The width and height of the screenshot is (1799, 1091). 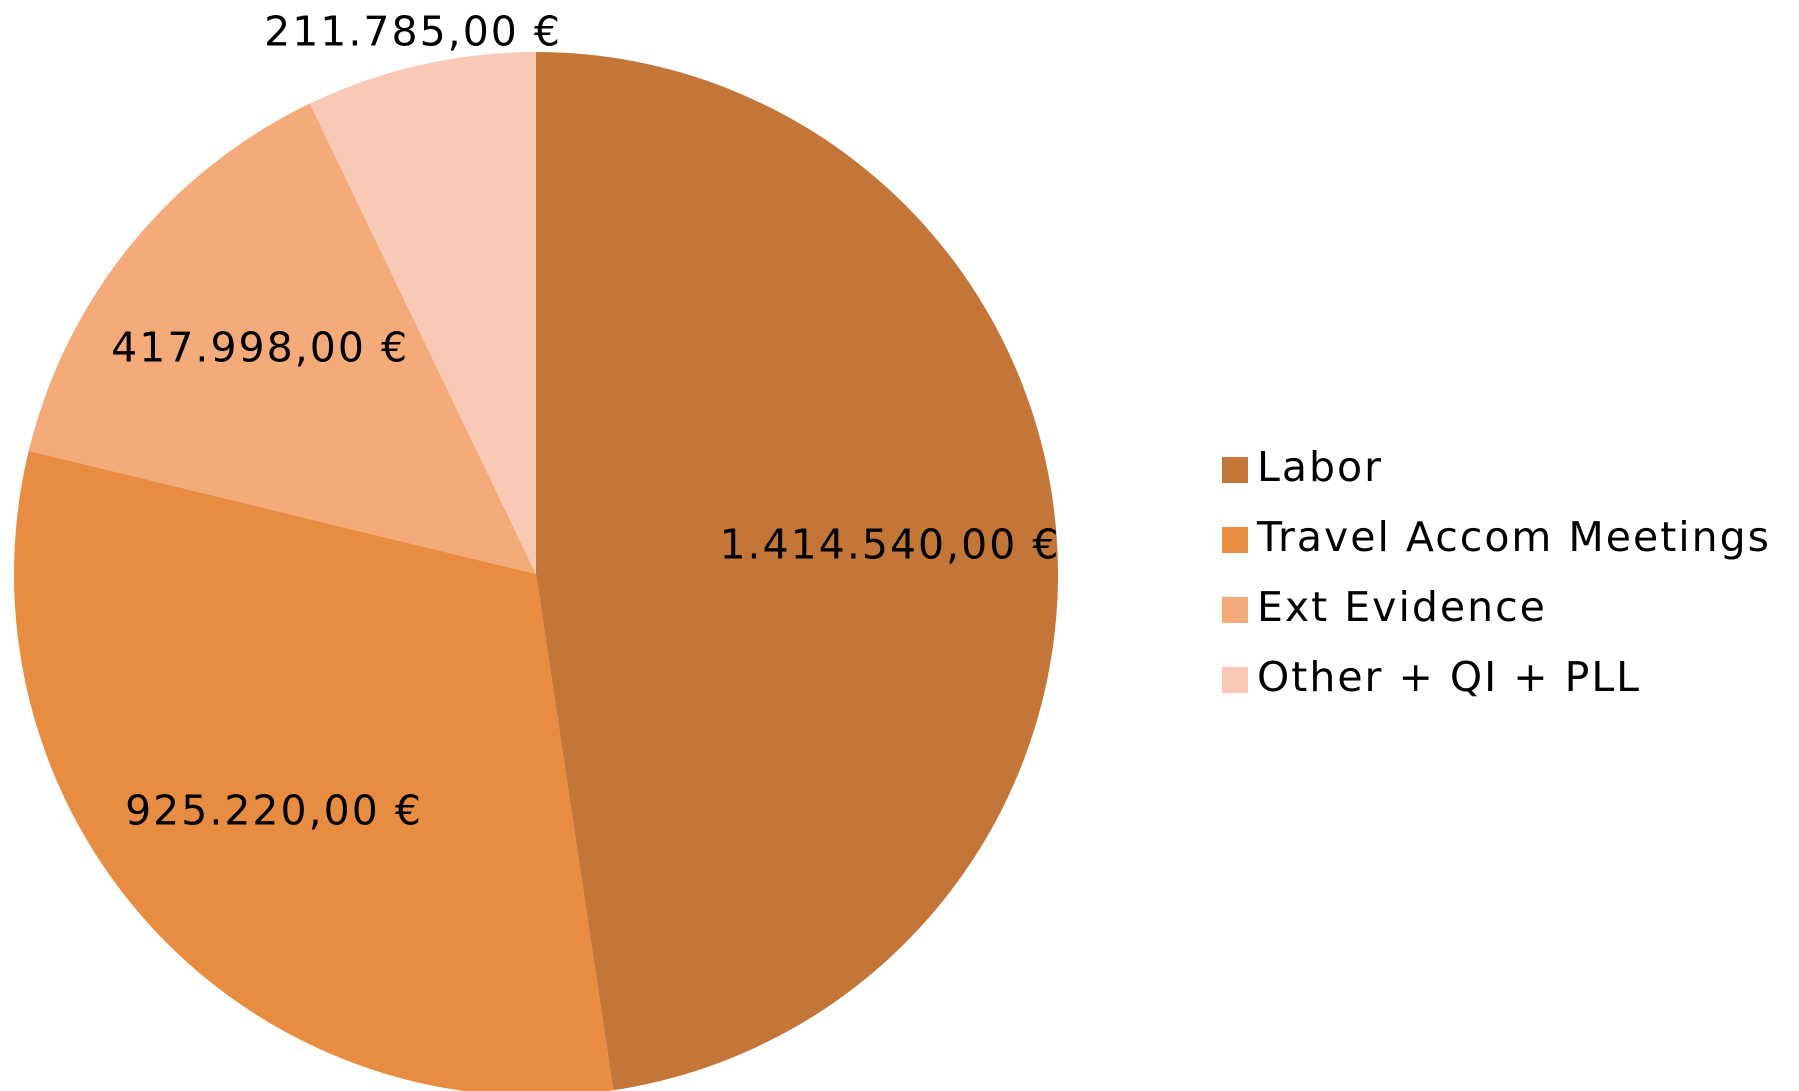 What do you see at coordinates (274, 810) in the screenshot?
I see `data-label: 925.220,00 €` at bounding box center [274, 810].